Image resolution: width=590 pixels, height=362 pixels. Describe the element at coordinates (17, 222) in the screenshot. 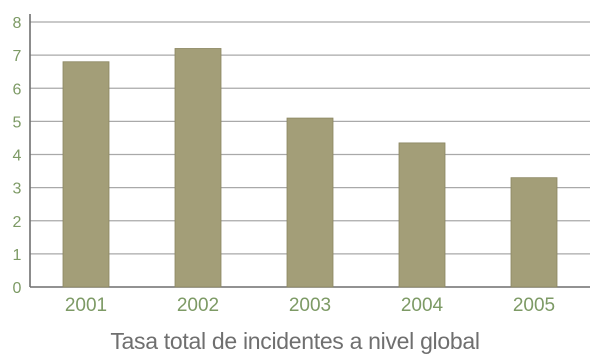

I see `y-tick-label-2: 2` at that location.